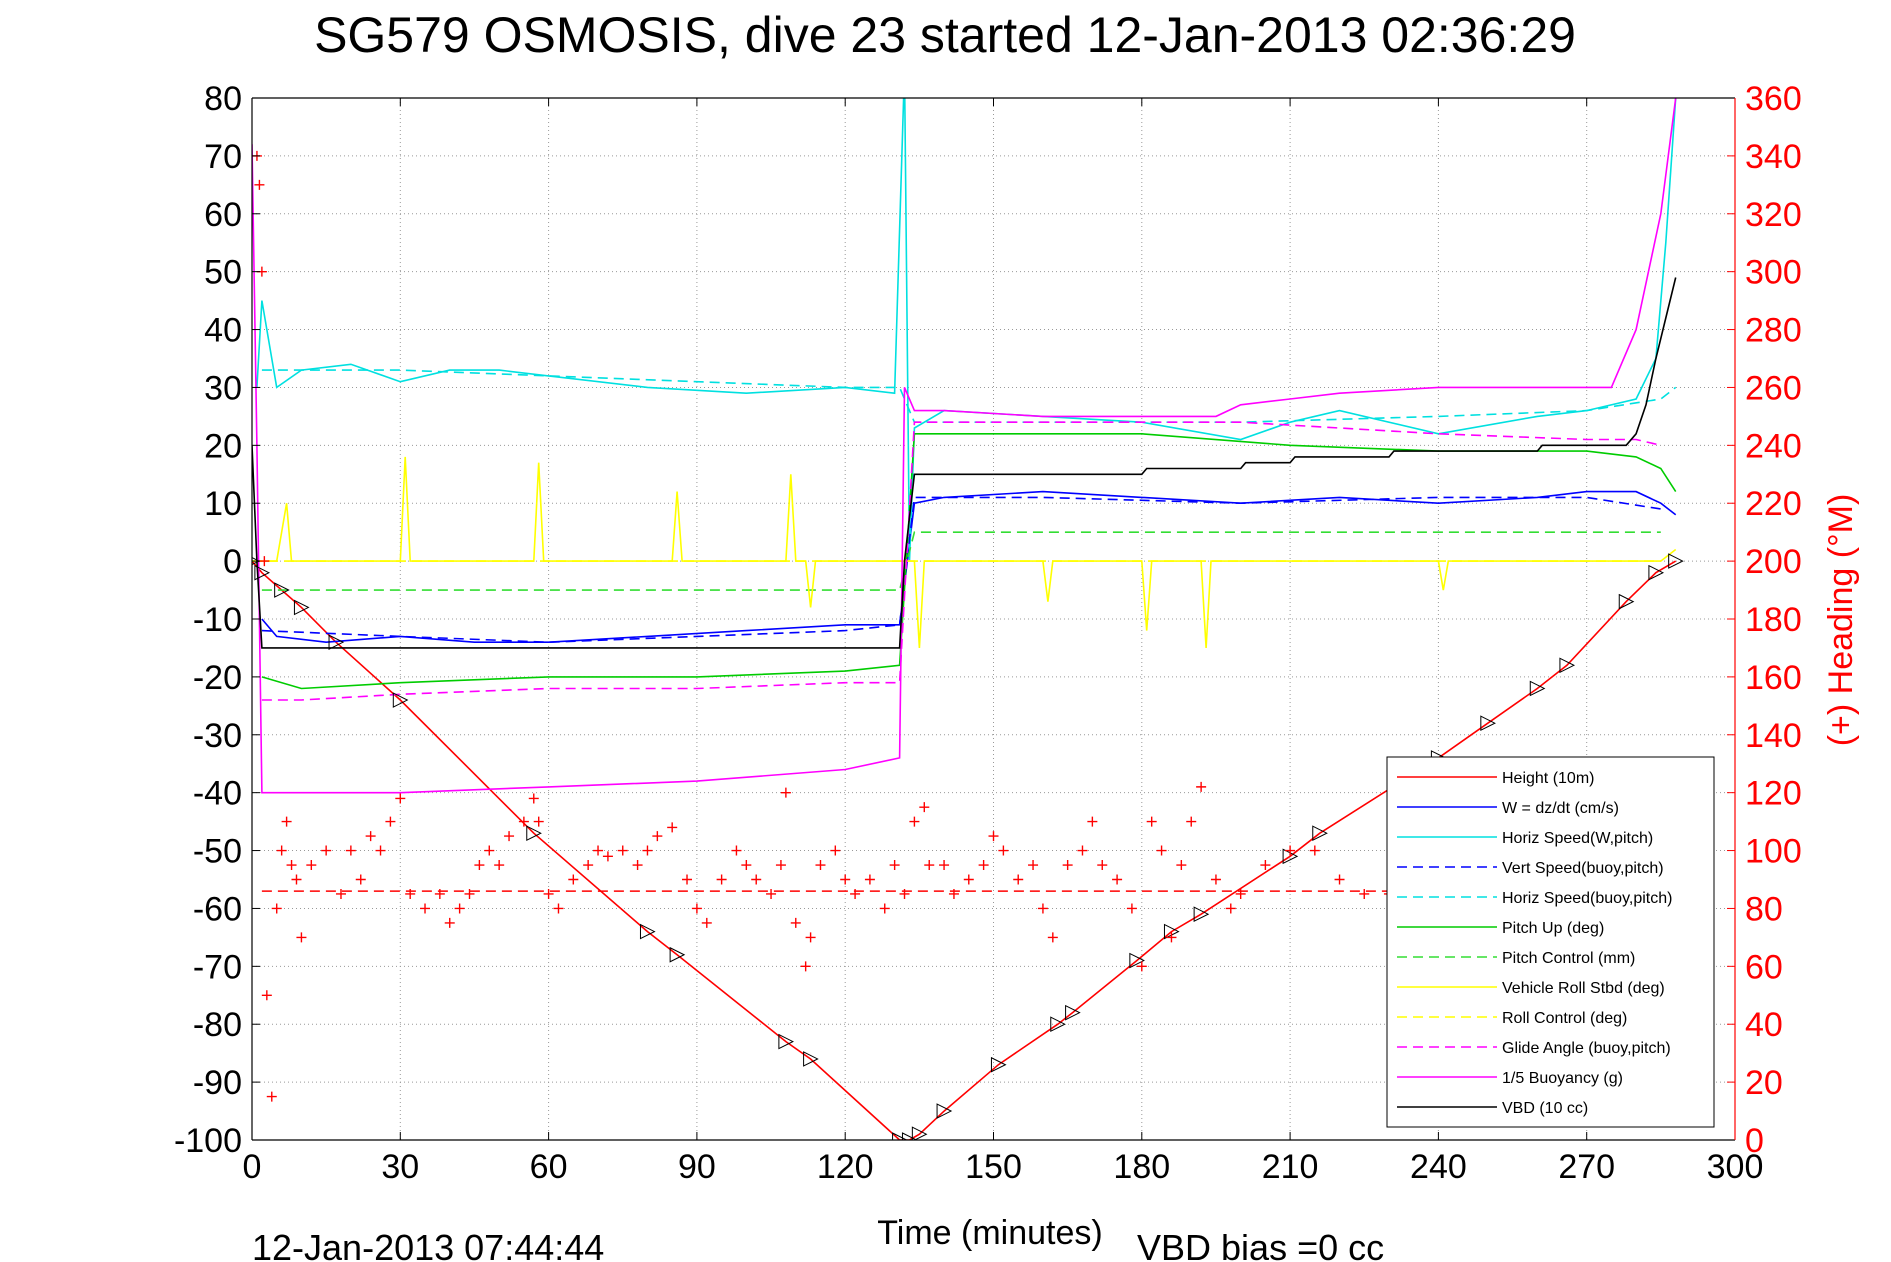 Image resolution: width=1891 pixels, height=1262 pixels. I want to click on legend-label: Vehicle Roll Stbd (deg), so click(1583, 988).